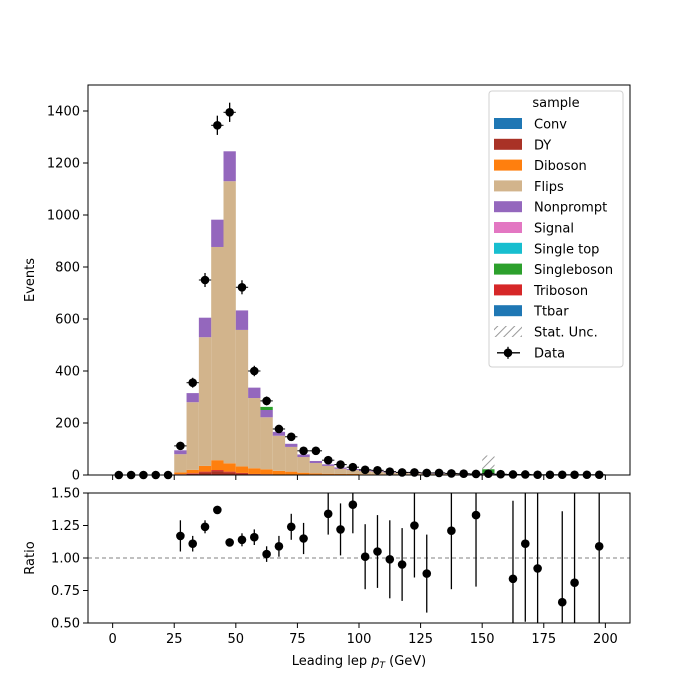  Describe the element at coordinates (236, 639) in the screenshot. I see `x-tick-label: 50` at that location.